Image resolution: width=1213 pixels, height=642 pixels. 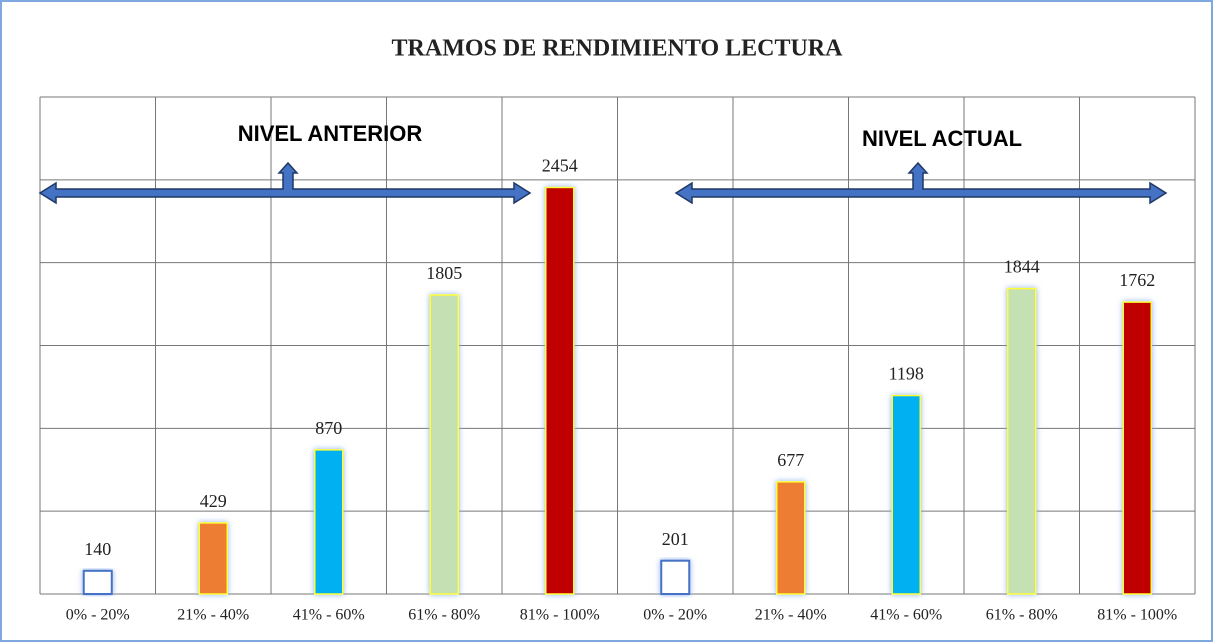 What do you see at coordinates (328, 428) in the screenshot?
I see `value-label: 870` at bounding box center [328, 428].